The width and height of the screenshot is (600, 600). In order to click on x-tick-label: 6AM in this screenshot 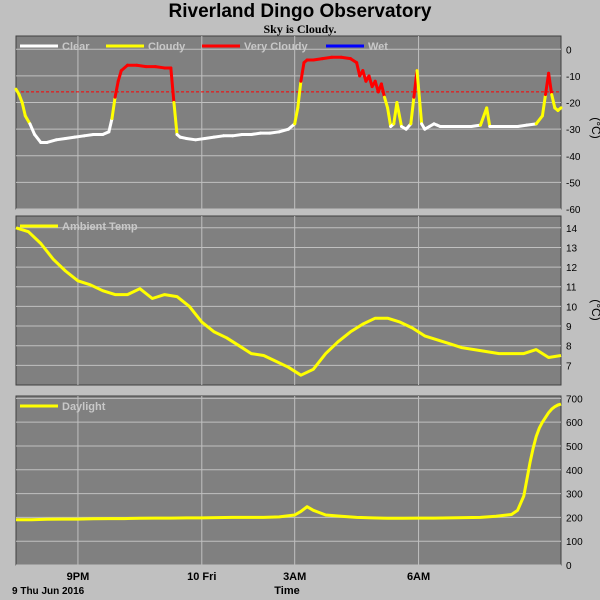, I will do `click(418, 577)`.